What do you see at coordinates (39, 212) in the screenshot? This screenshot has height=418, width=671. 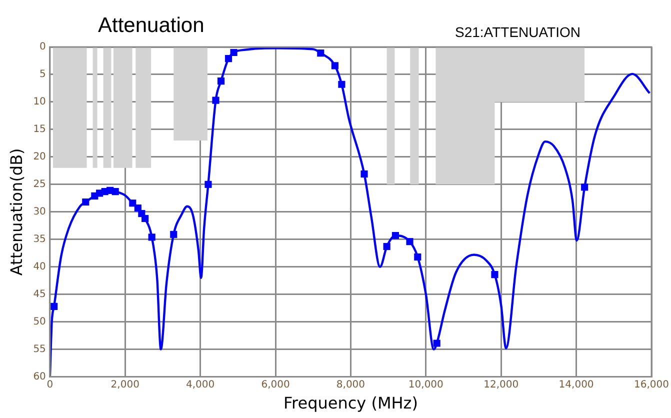 I see `y-tick-label: 30` at bounding box center [39, 212].